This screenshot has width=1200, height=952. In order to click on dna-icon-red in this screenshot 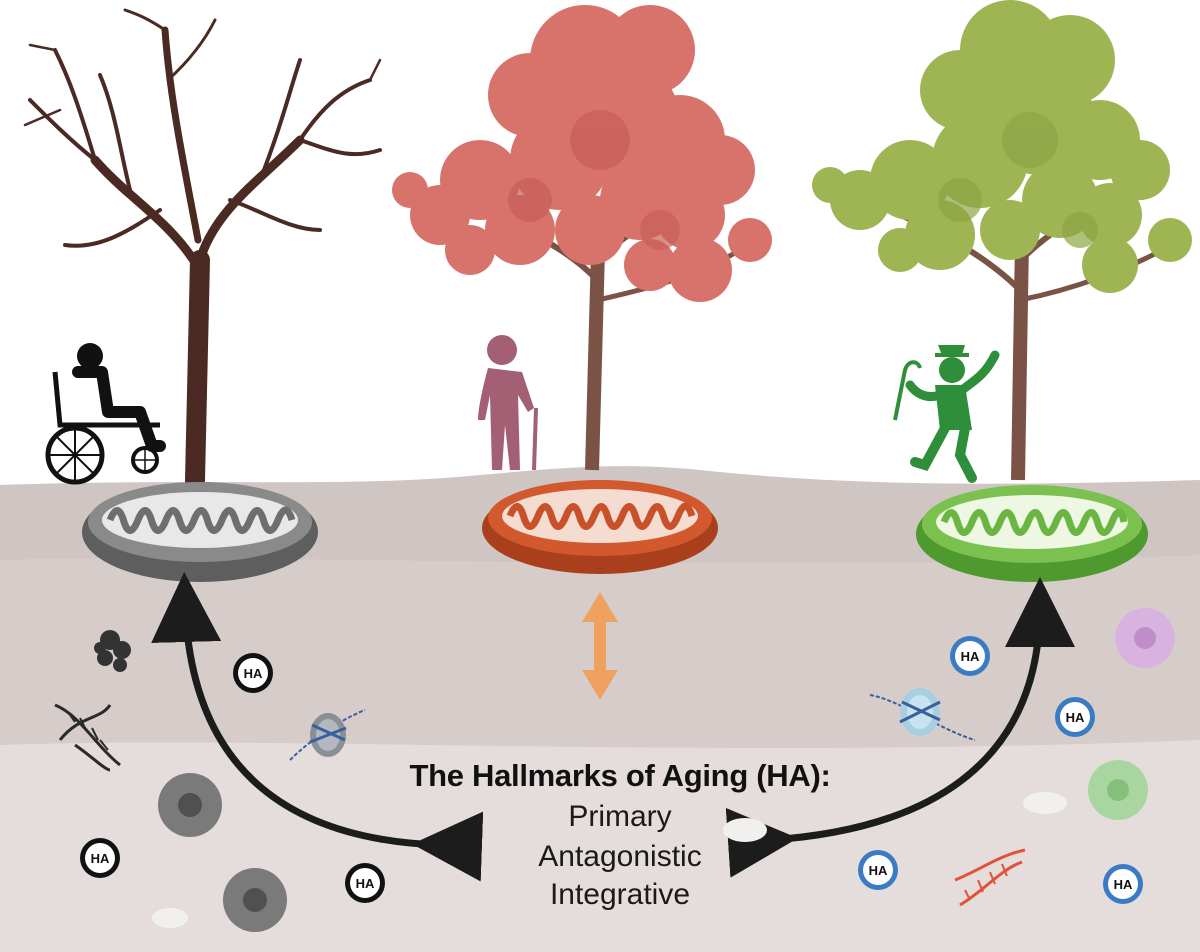, I will do `click(990, 877)`.